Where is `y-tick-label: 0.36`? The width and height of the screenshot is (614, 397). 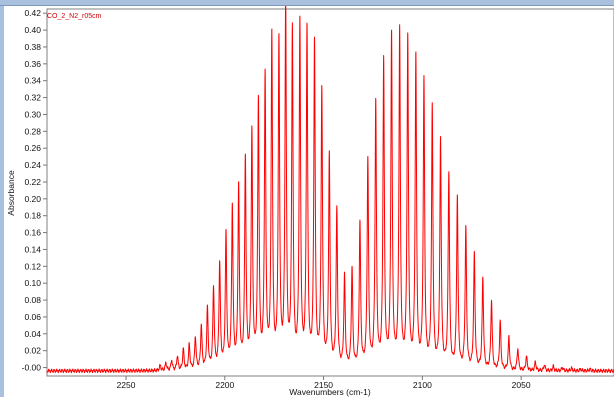
y-tick-label: 0.36 is located at coordinates (32, 64).